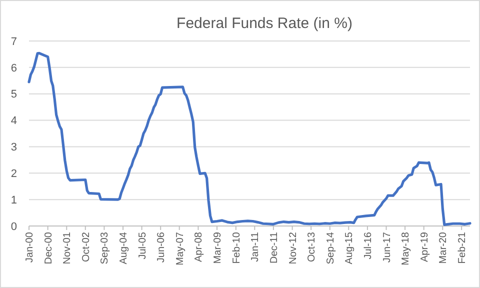 The width and height of the screenshot is (480, 288). I want to click on x-tick-label: Jan-11, so click(256, 247).